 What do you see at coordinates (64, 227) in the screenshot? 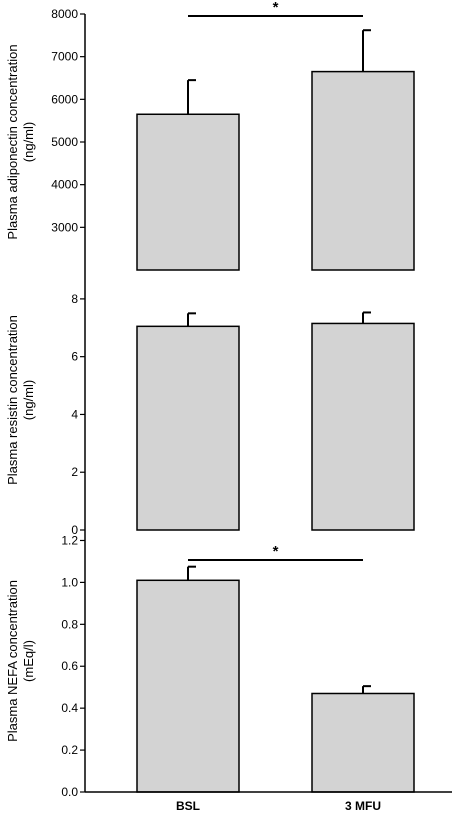
I see `y-tick-label: 3000` at bounding box center [64, 227].